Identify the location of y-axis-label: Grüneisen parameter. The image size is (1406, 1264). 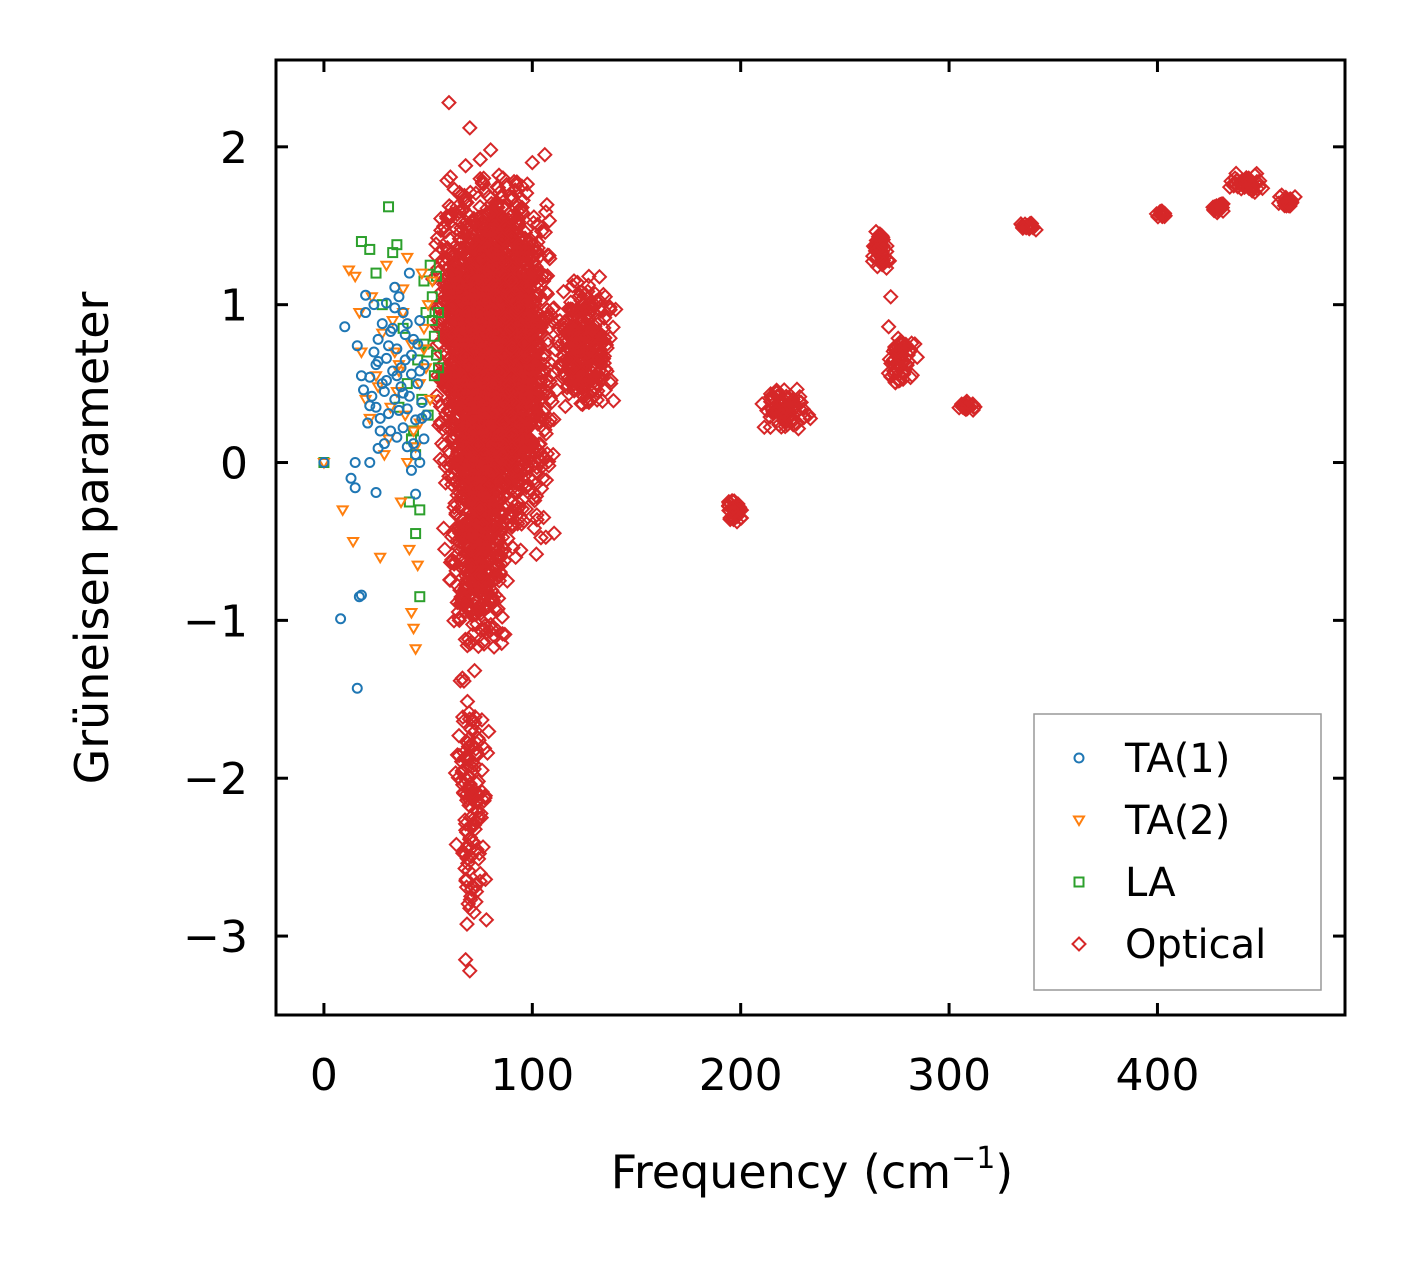
(92, 537).